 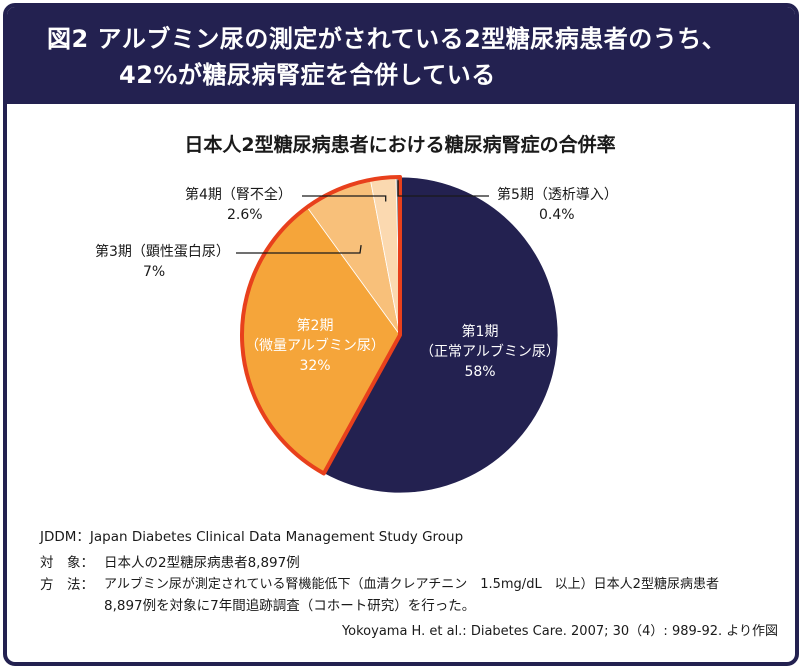 I want to click on slice-label-stage4: 第4期（腎不全） 2.6%, so click(x=238, y=205).